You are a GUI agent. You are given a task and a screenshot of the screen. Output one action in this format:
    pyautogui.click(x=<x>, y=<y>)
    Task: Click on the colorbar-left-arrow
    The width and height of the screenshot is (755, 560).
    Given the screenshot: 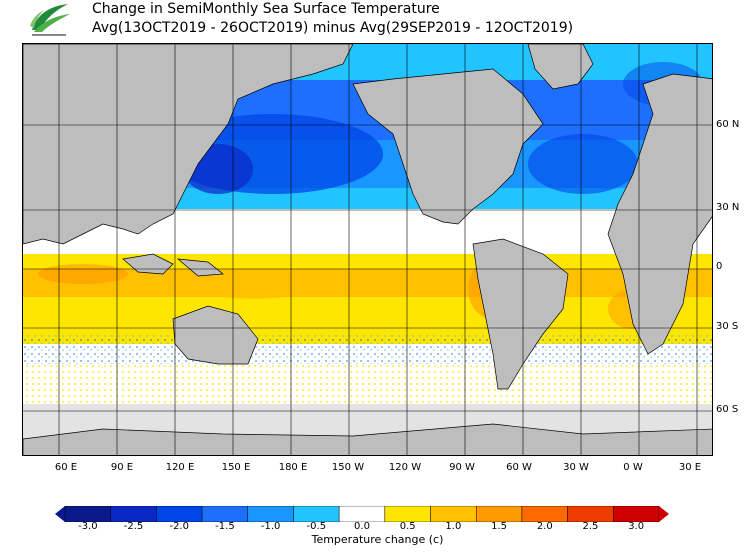 What is the action you would take?
    pyautogui.click(x=60, y=514)
    